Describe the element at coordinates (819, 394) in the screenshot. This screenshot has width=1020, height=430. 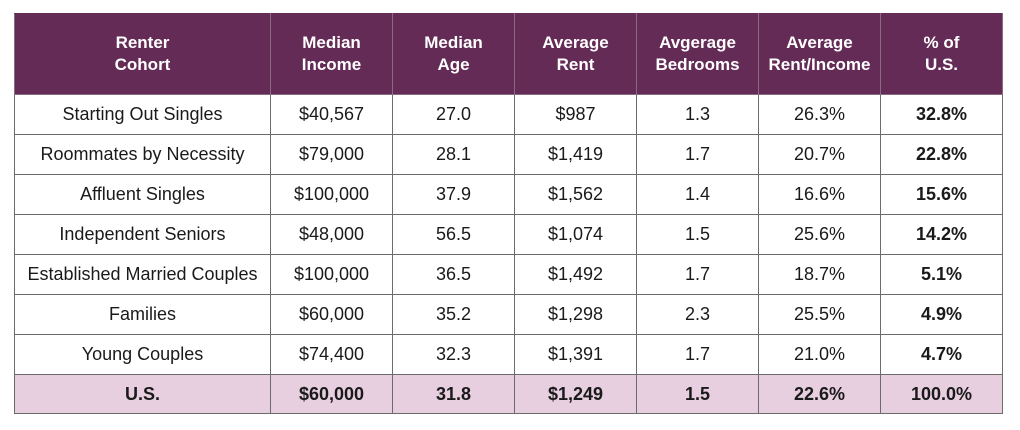
I see `cell-rent-income: 22.6%` at that location.